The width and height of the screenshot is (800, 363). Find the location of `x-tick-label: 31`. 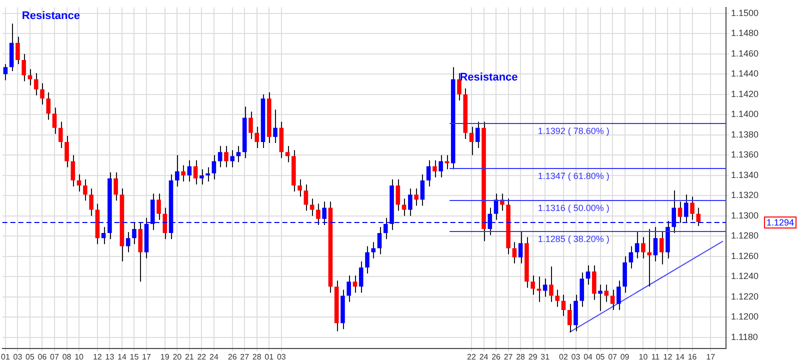

x-tick-label: 31 is located at coordinates (545, 357).